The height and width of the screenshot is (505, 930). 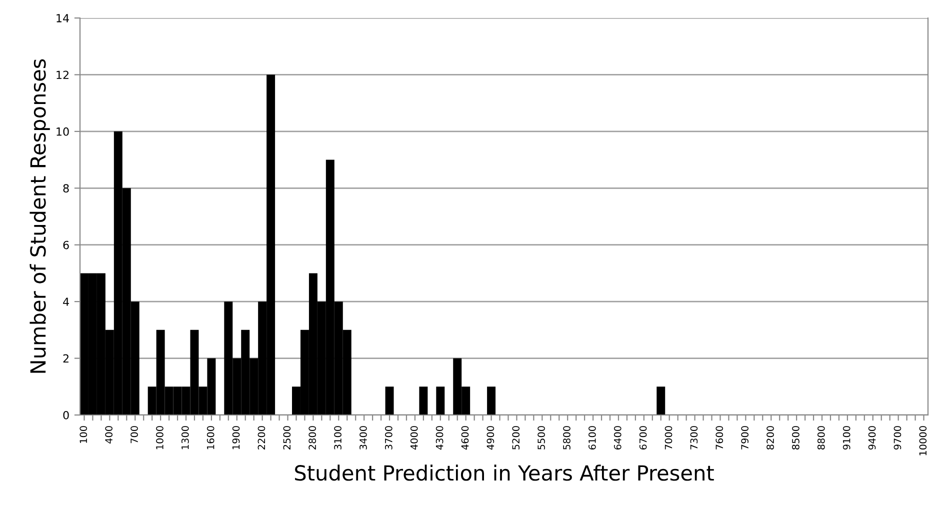 What do you see at coordinates (566, 438) in the screenshot?
I see `x-tick-label: 5800` at bounding box center [566, 438].